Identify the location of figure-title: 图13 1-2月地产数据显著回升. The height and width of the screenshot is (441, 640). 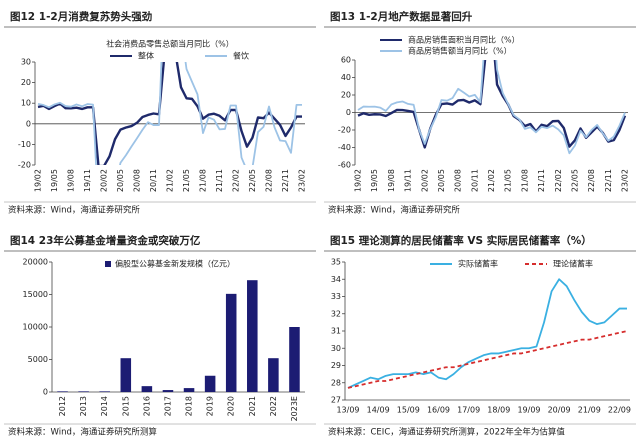
(401, 16).